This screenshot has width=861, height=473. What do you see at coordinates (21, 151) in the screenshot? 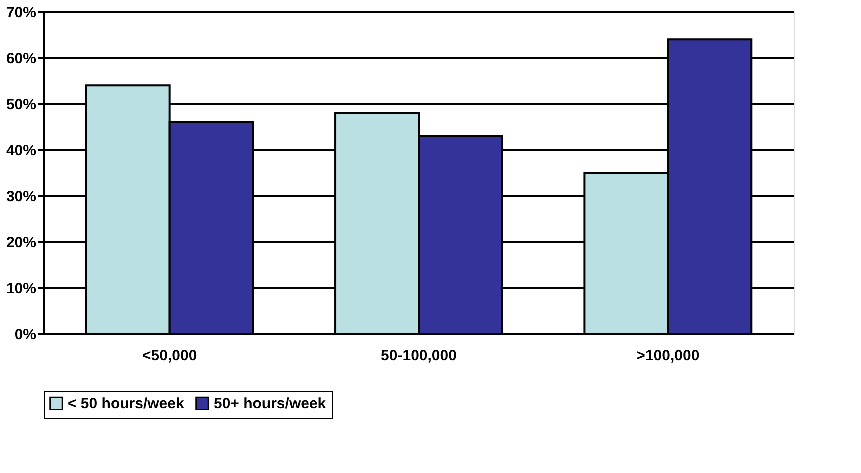
I see `y-tick-label: 40%` at bounding box center [21, 151].